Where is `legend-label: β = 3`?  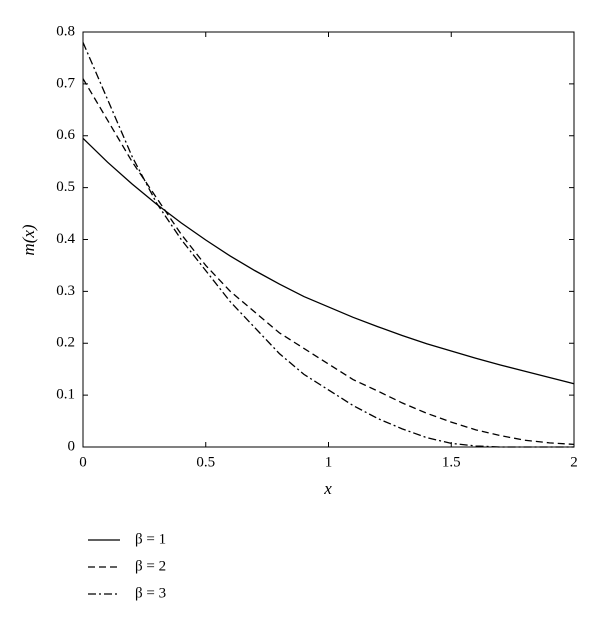
legend-label: β = 3 is located at coordinates (150, 593).